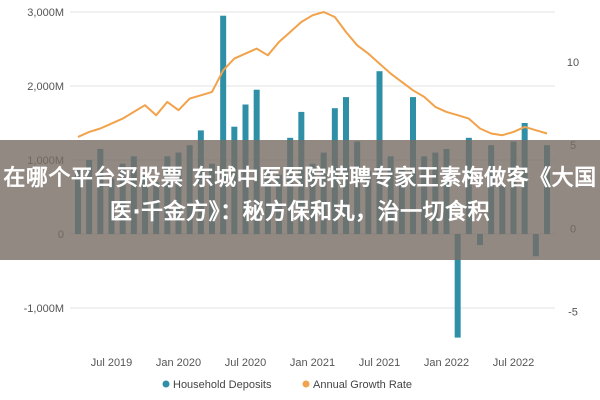 This screenshot has height=400, width=600. What do you see at coordinates (44, 309) in the screenshot?
I see `y-left-tick-label: -1,000M` at bounding box center [44, 309].